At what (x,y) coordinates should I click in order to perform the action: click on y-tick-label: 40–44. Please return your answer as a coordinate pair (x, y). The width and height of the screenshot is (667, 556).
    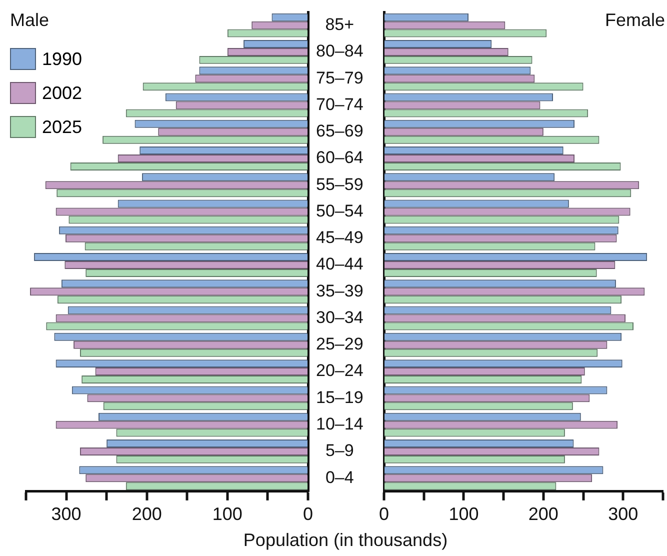
    Looking at the image, I should click on (340, 264).